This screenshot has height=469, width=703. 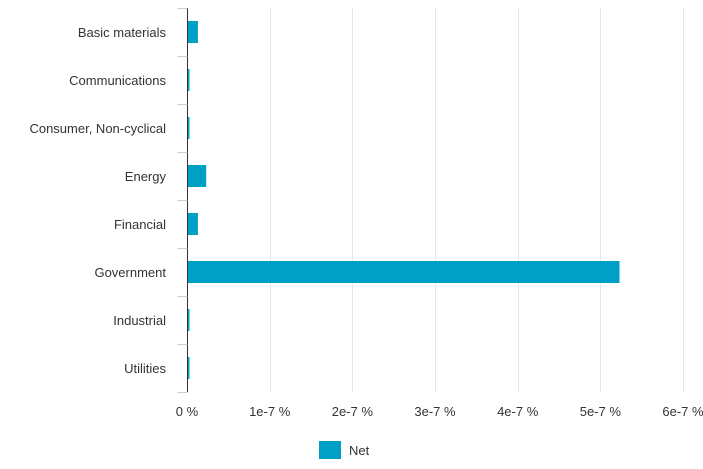 I want to click on axes, so click(x=182, y=200).